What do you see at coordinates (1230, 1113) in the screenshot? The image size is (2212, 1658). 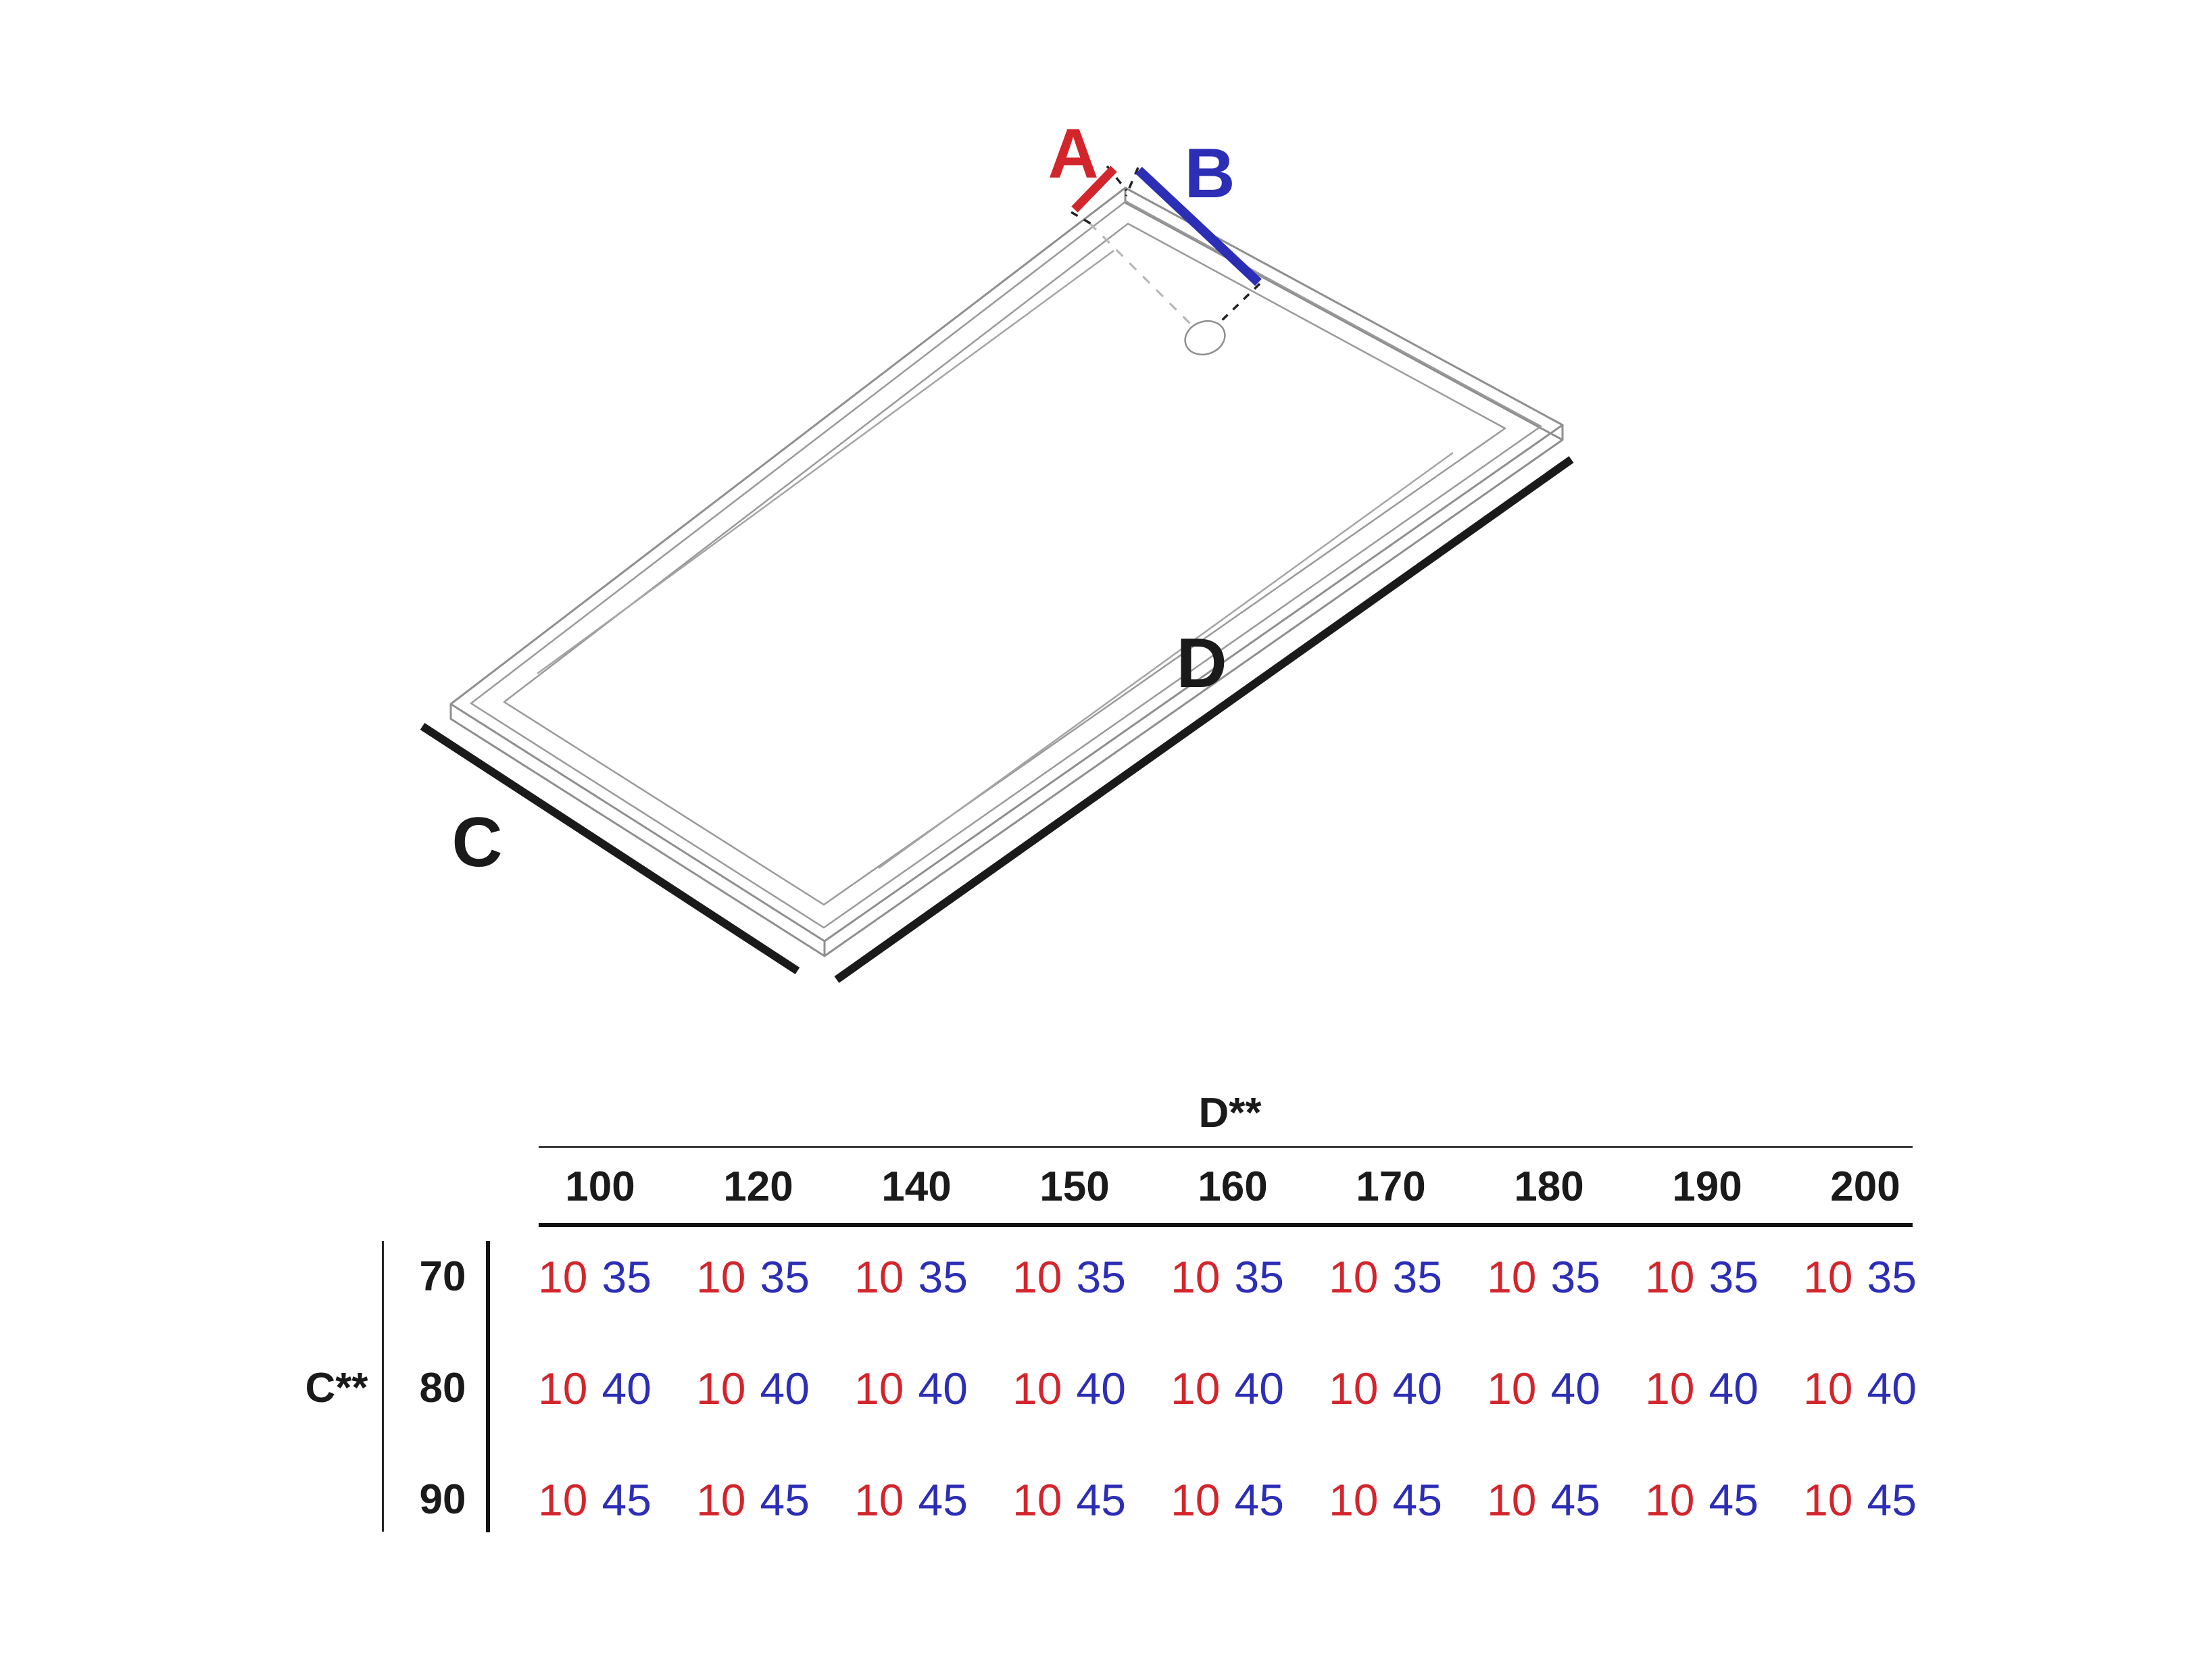 I see `column-group-label: D**` at bounding box center [1230, 1113].